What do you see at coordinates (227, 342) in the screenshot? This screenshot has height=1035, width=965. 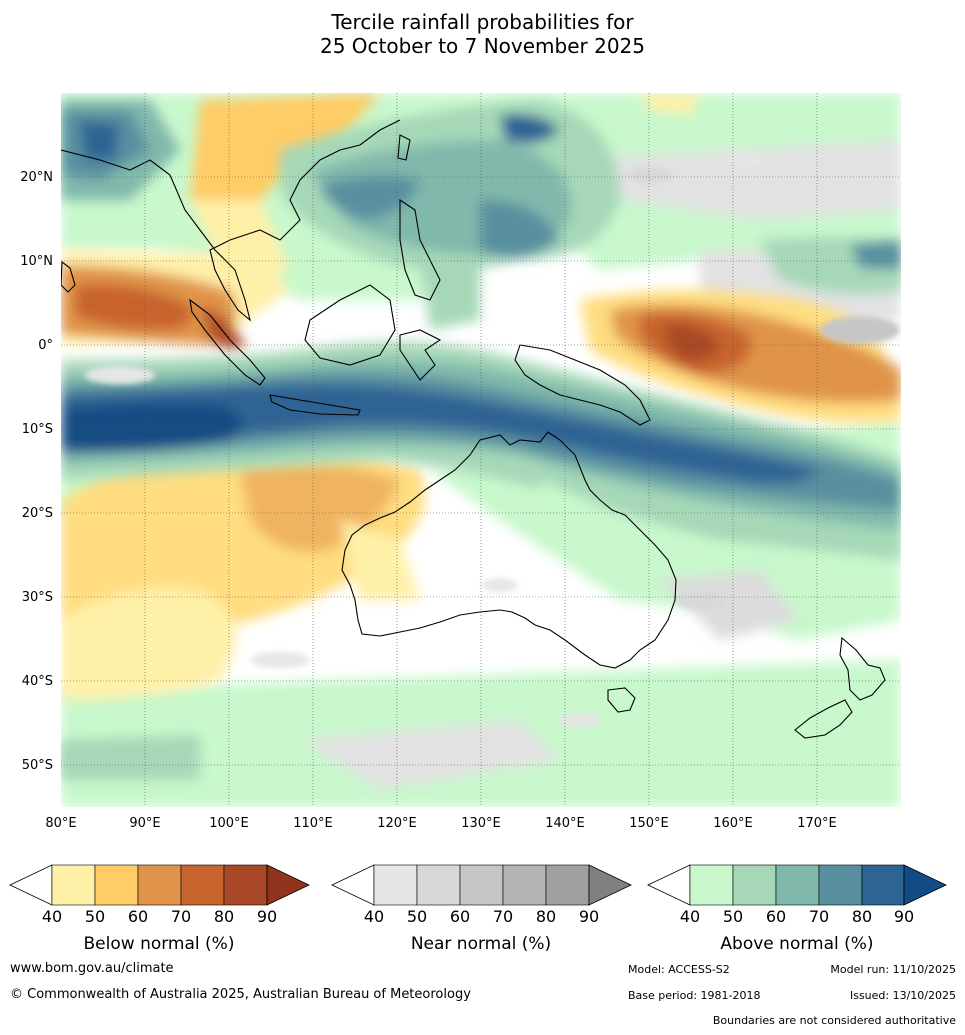 I see `sumatra-coastline` at bounding box center [227, 342].